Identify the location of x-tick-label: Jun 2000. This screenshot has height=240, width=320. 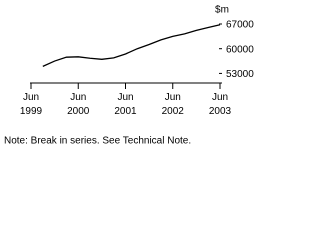
(78, 104).